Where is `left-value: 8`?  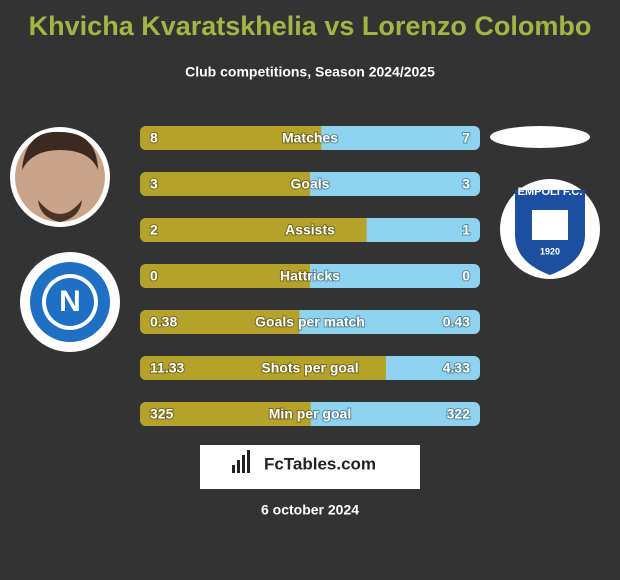 left-value: 8 is located at coordinates (154, 138).